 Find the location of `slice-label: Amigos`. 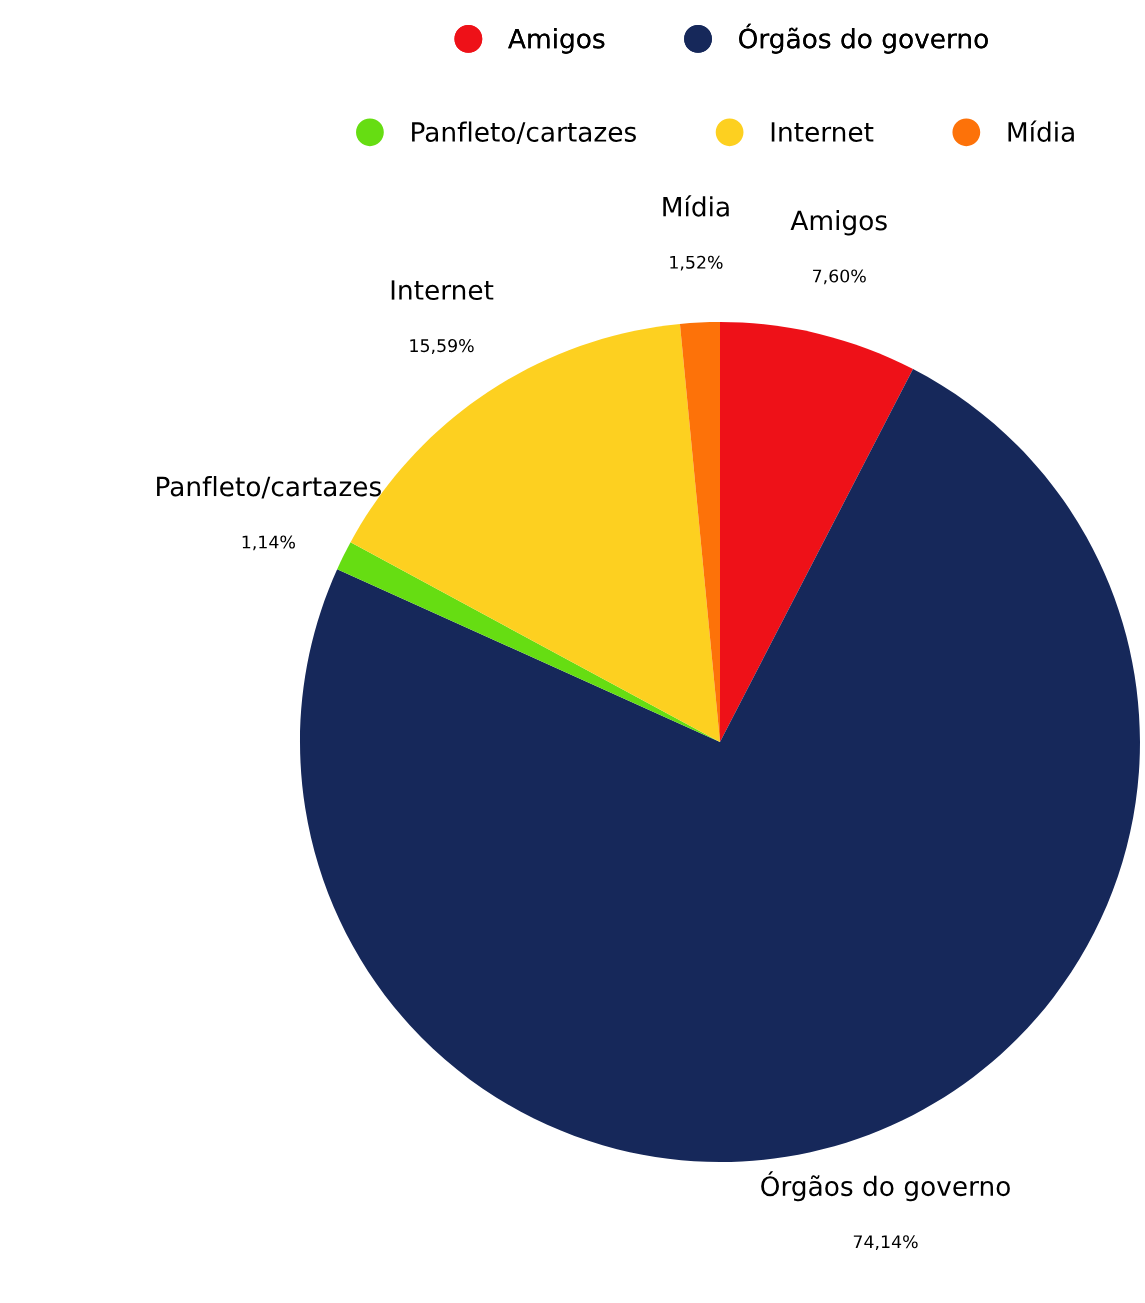

slice-label: Amigos is located at coordinates (838, 222).